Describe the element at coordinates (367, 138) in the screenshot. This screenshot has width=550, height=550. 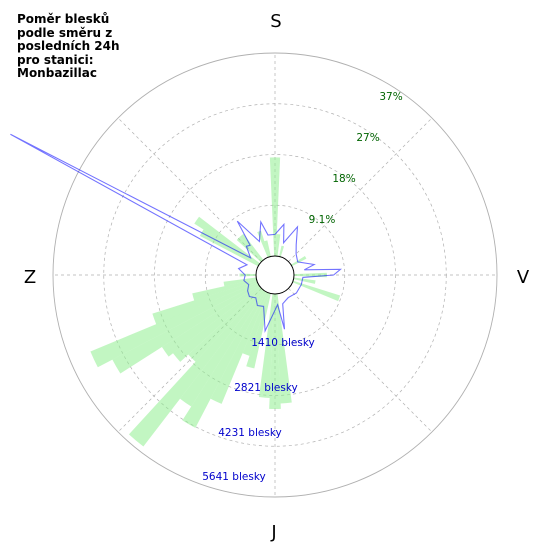
I see `percent-tick-label: 27%` at that location.